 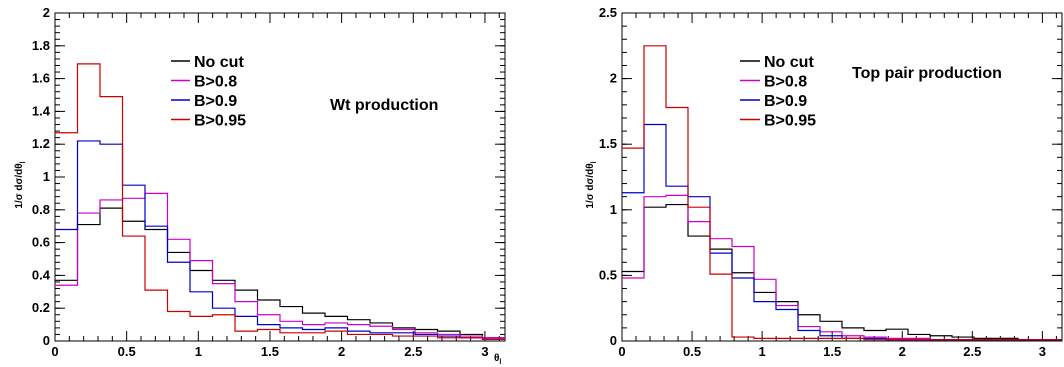 What do you see at coordinates (41, 209) in the screenshot?
I see `y-tick-label: 0.8` at bounding box center [41, 209].